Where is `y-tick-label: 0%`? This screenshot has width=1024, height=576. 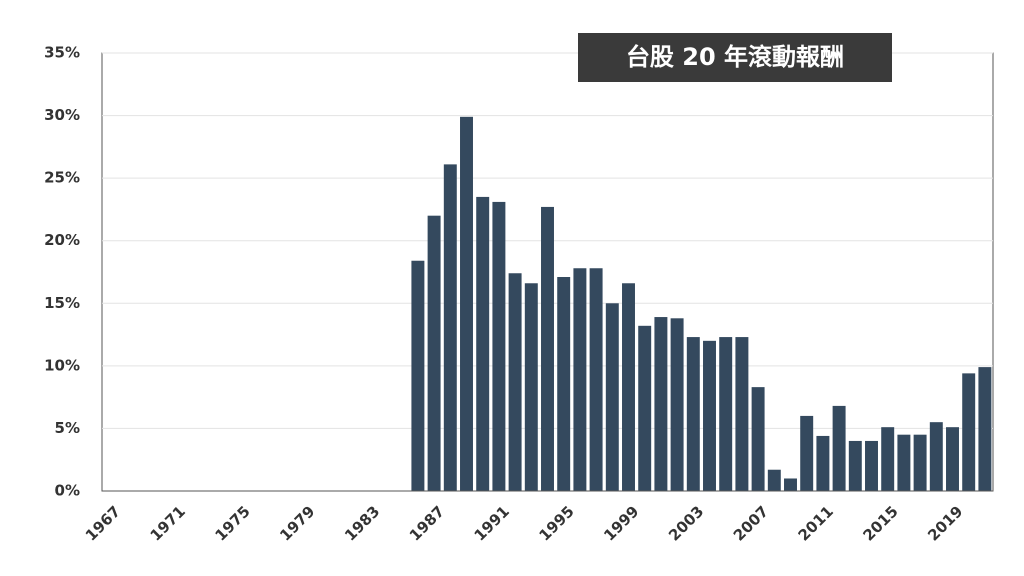
y-tick-label: 0% is located at coordinates (67, 491).